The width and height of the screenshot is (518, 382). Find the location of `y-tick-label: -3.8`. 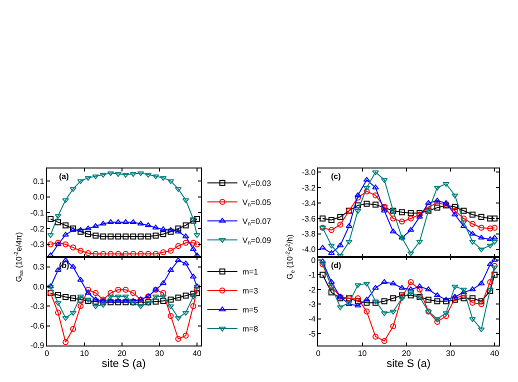

y-tick-label: -3.8 is located at coordinates (309, 234).